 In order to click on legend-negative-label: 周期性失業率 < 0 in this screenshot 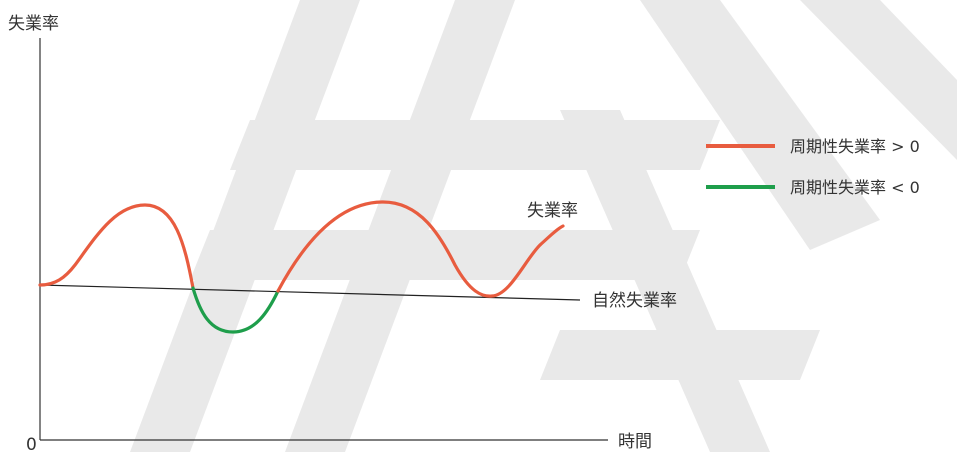, I will do `click(855, 187)`.